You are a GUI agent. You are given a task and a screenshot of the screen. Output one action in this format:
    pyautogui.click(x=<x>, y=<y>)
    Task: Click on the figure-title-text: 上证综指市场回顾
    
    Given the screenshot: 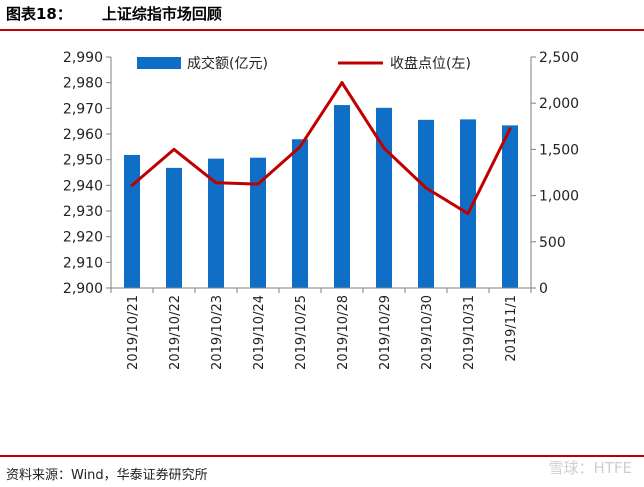 What is the action you would take?
    pyautogui.click(x=161, y=14)
    